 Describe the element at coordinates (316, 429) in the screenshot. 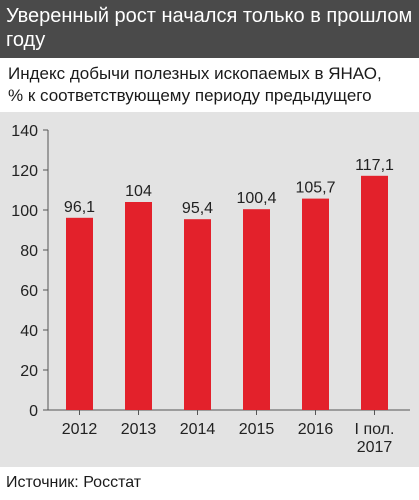

I see `x-tick-label: 2016` at that location.